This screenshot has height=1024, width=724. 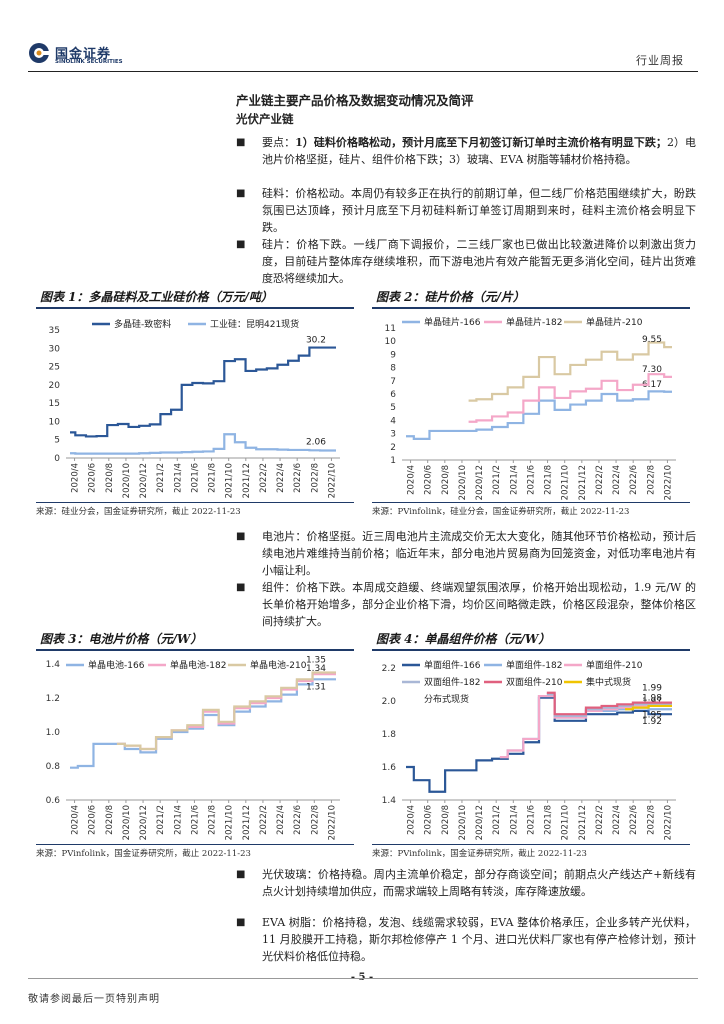 I want to click on y-tick-label: 3, so click(x=393, y=435).